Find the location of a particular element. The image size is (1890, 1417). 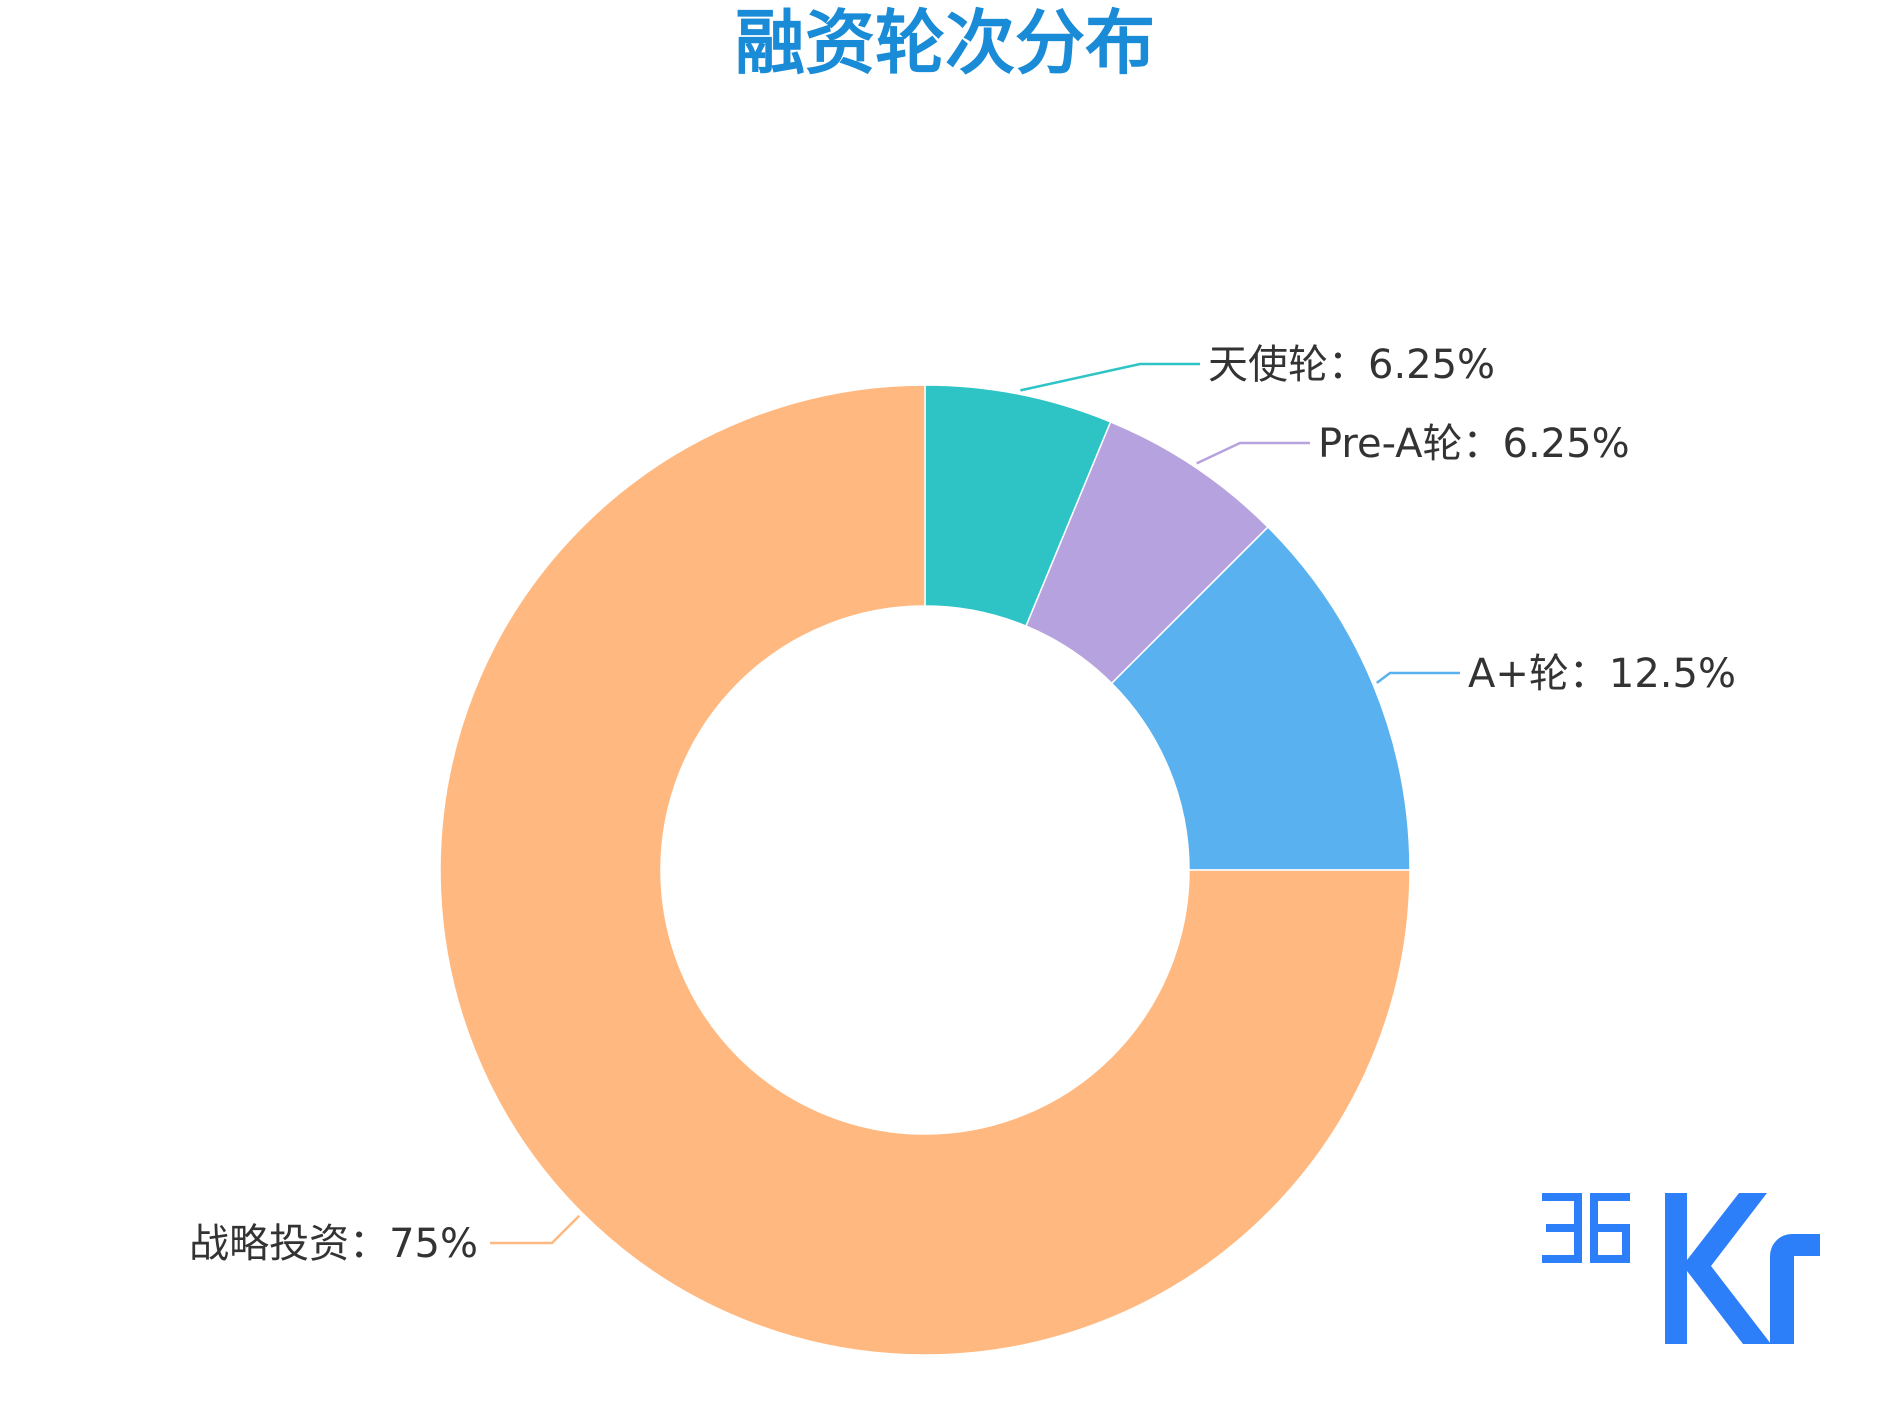

brand-logo is located at coordinates (1681, 1268).